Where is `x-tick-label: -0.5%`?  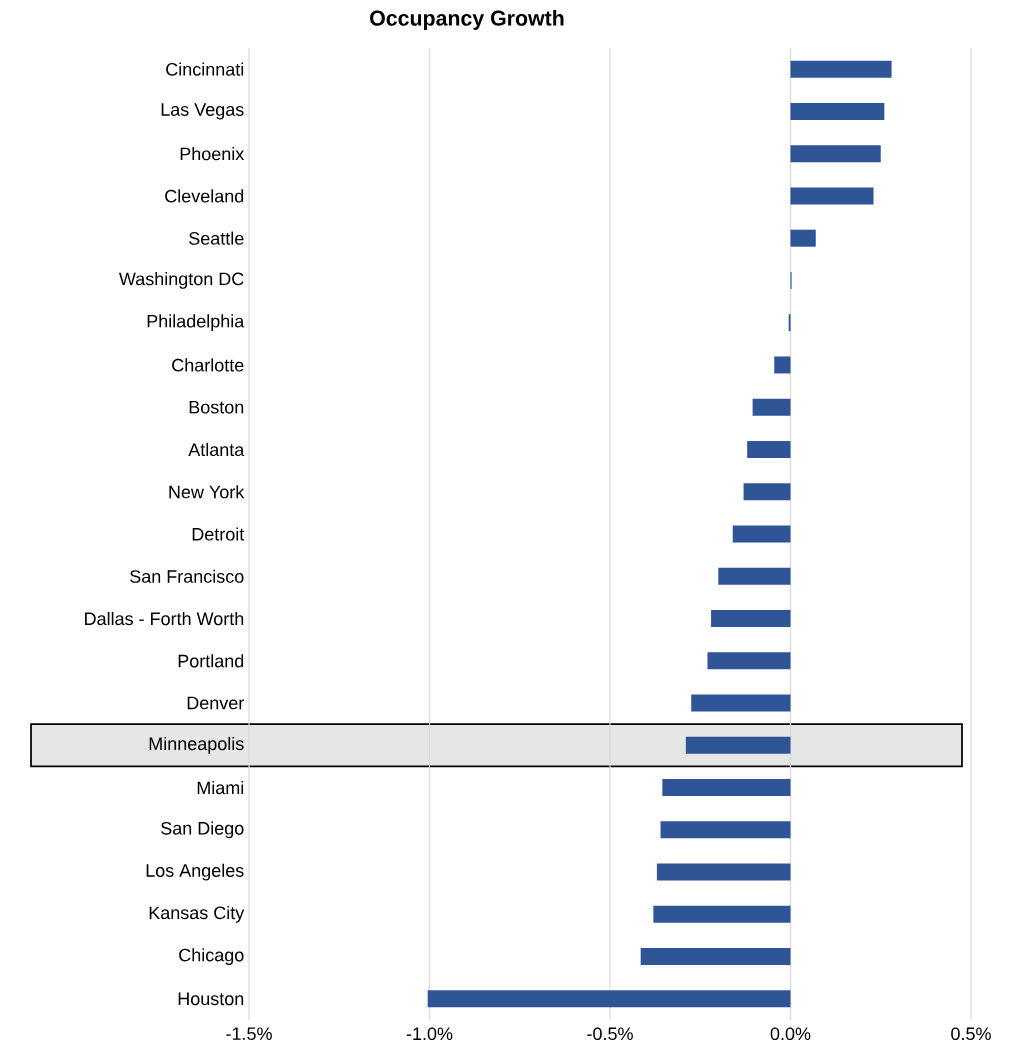 x-tick-label: -0.5% is located at coordinates (610, 1034).